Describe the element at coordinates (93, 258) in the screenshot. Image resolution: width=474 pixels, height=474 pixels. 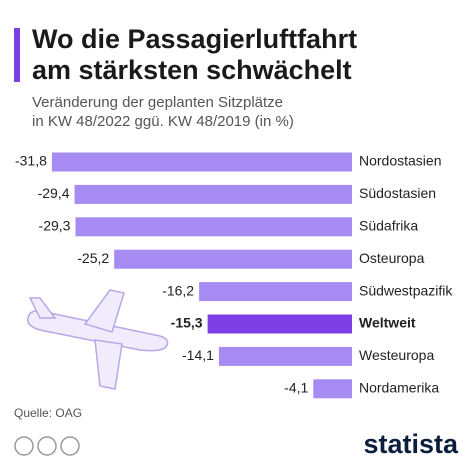
I see `value-label: -25,2` at that location.